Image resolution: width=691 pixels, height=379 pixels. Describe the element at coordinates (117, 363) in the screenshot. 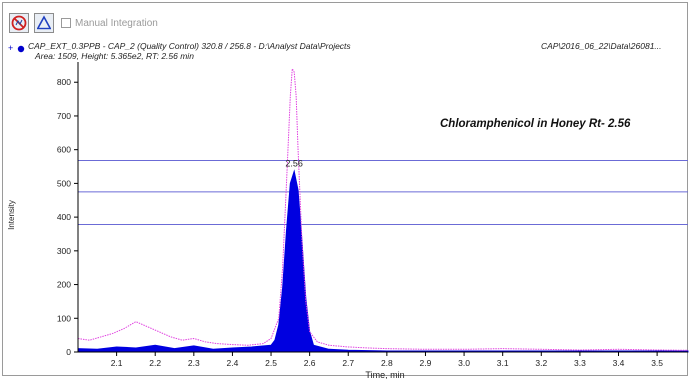

I see `x-tick-label: 2.1` at that location.